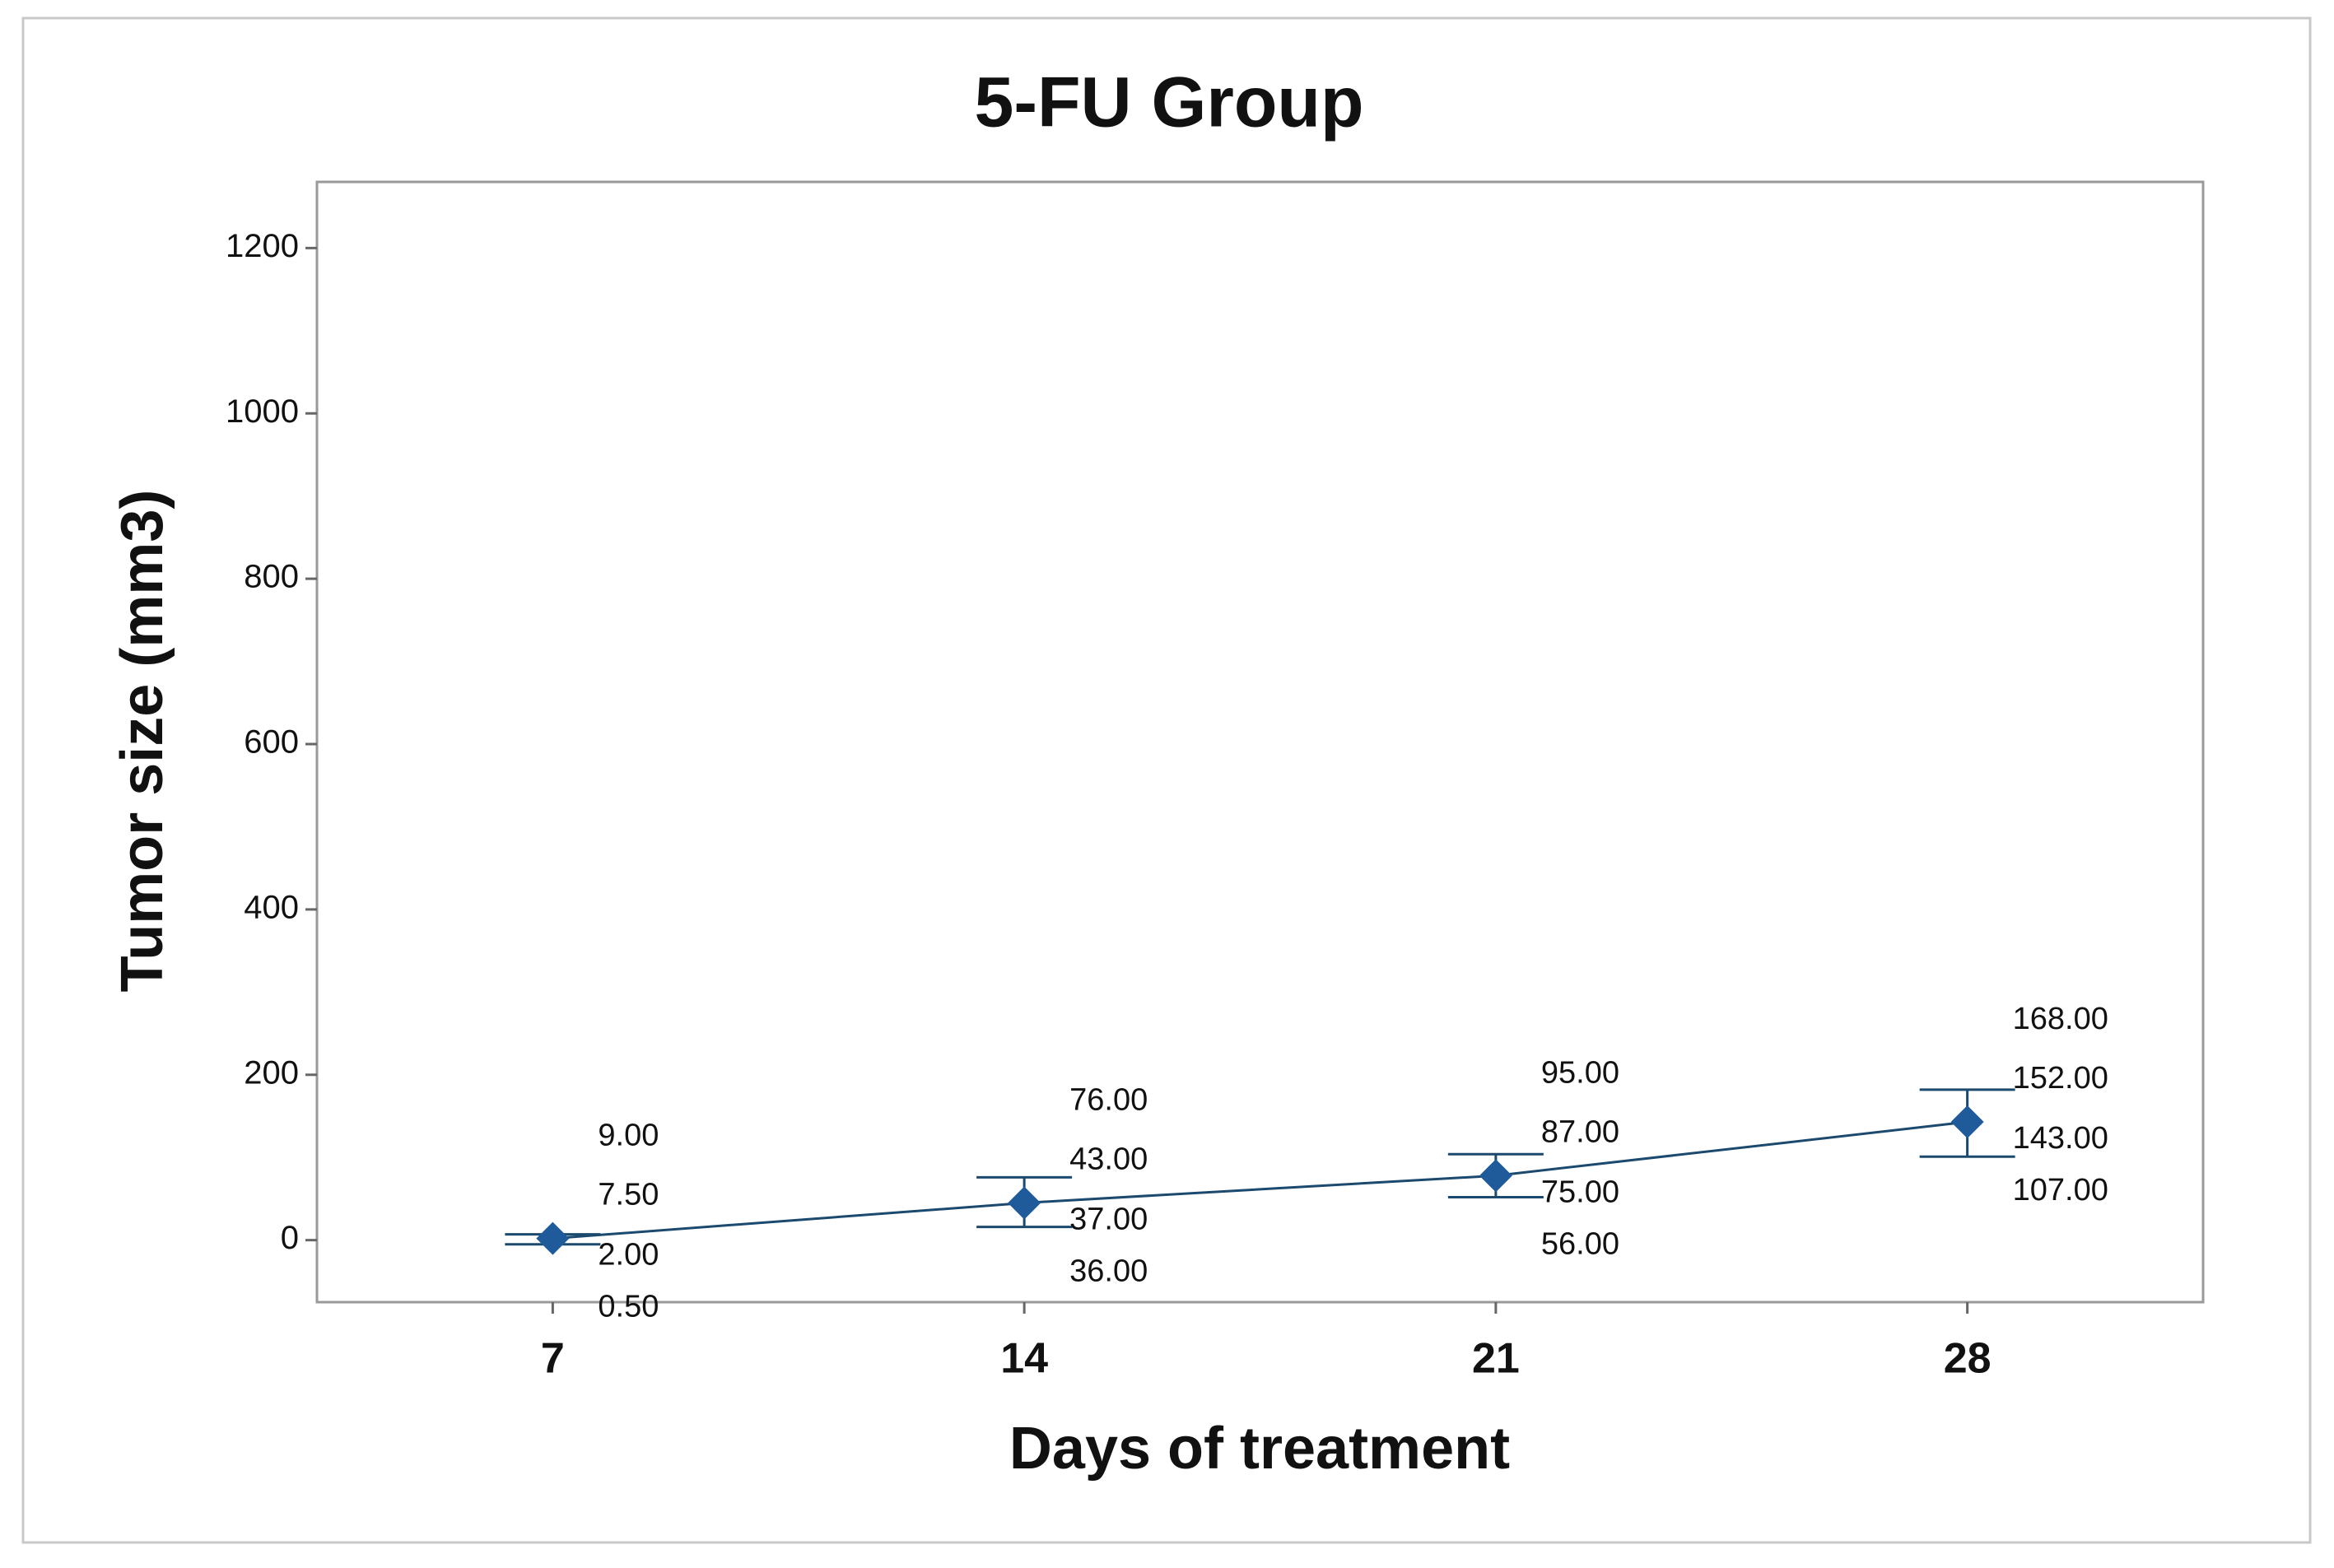 The width and height of the screenshot is (2334, 1568). Describe the element at coordinates (628, 1307) in the screenshot. I see `data-label: 0.50` at that location.